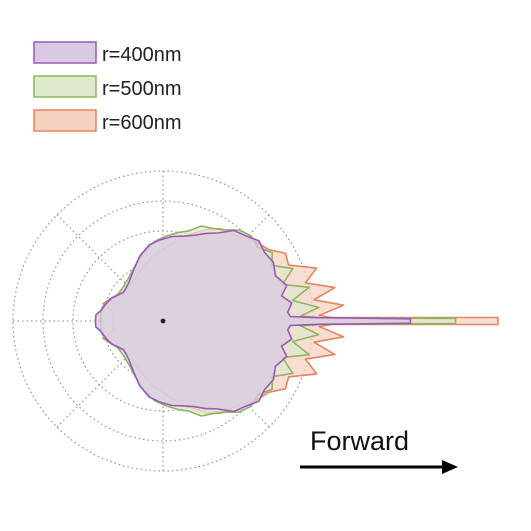  Describe the element at coordinates (450, 467) in the screenshot. I see `forward-arrow-head` at that location.